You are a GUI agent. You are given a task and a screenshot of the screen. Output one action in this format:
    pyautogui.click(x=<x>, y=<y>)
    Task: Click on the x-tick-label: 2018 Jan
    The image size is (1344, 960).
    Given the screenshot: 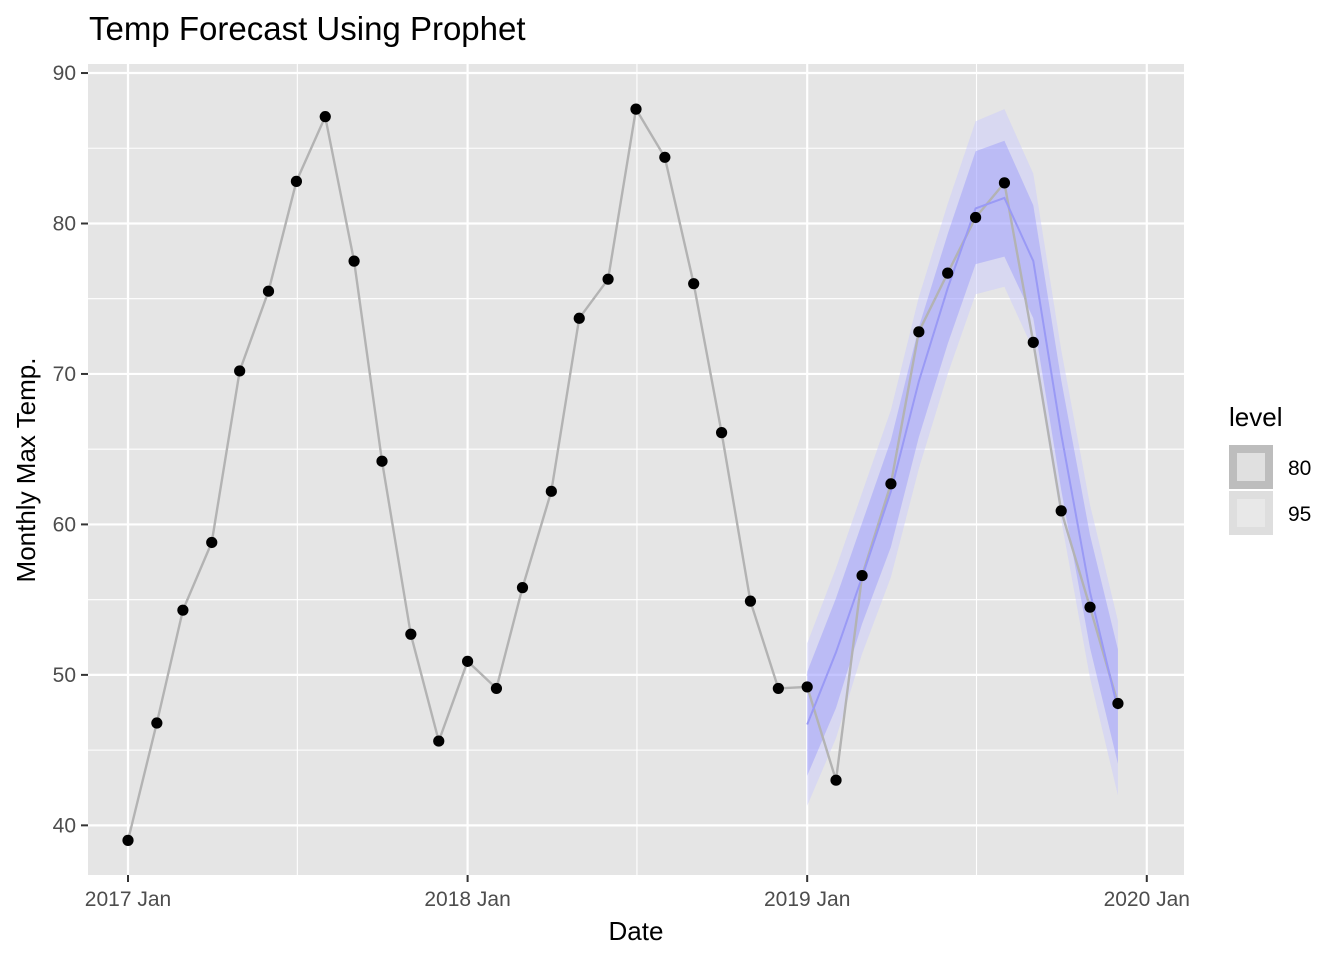 What is the action you would take?
    pyautogui.click(x=467, y=899)
    